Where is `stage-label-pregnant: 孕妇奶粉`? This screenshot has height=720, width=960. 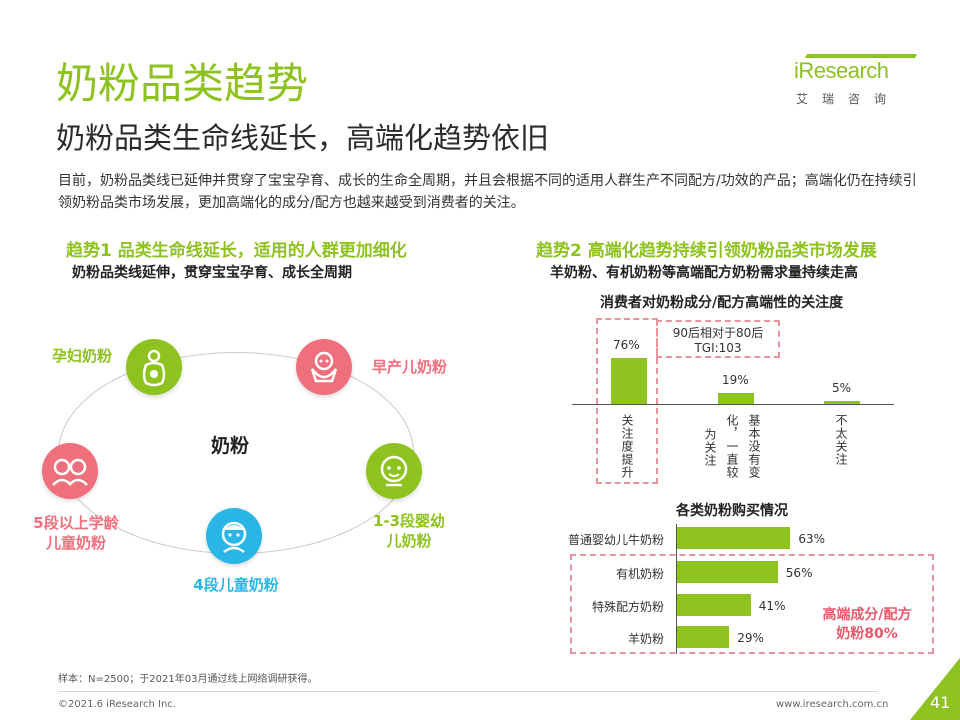 stage-label-pregnant: 孕妇奶粉 is located at coordinates (82, 356).